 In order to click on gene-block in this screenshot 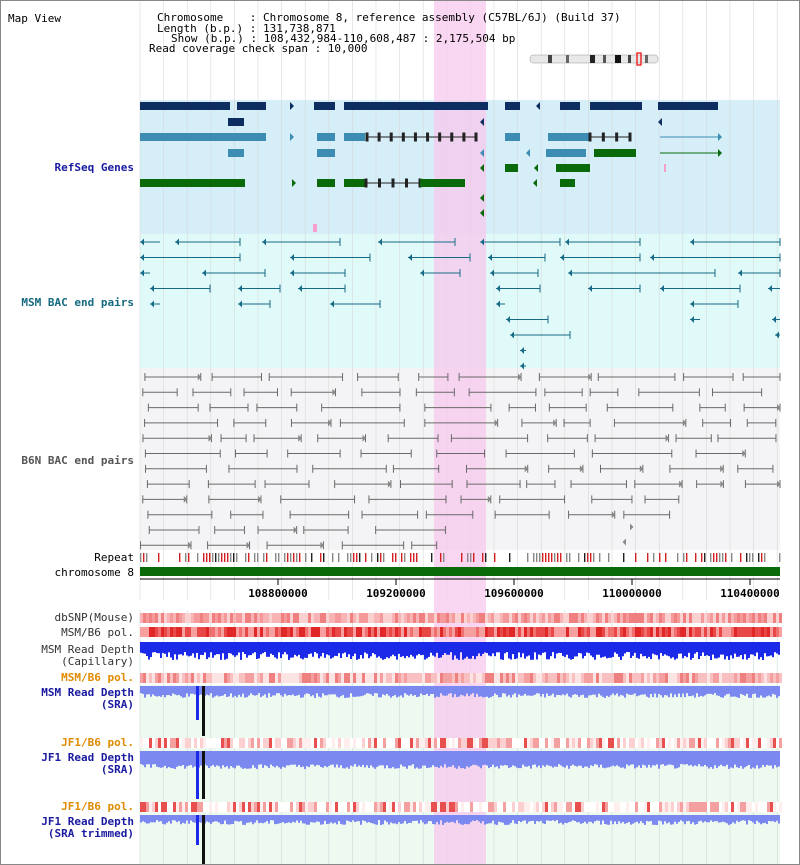, I will do `click(326, 183)`.